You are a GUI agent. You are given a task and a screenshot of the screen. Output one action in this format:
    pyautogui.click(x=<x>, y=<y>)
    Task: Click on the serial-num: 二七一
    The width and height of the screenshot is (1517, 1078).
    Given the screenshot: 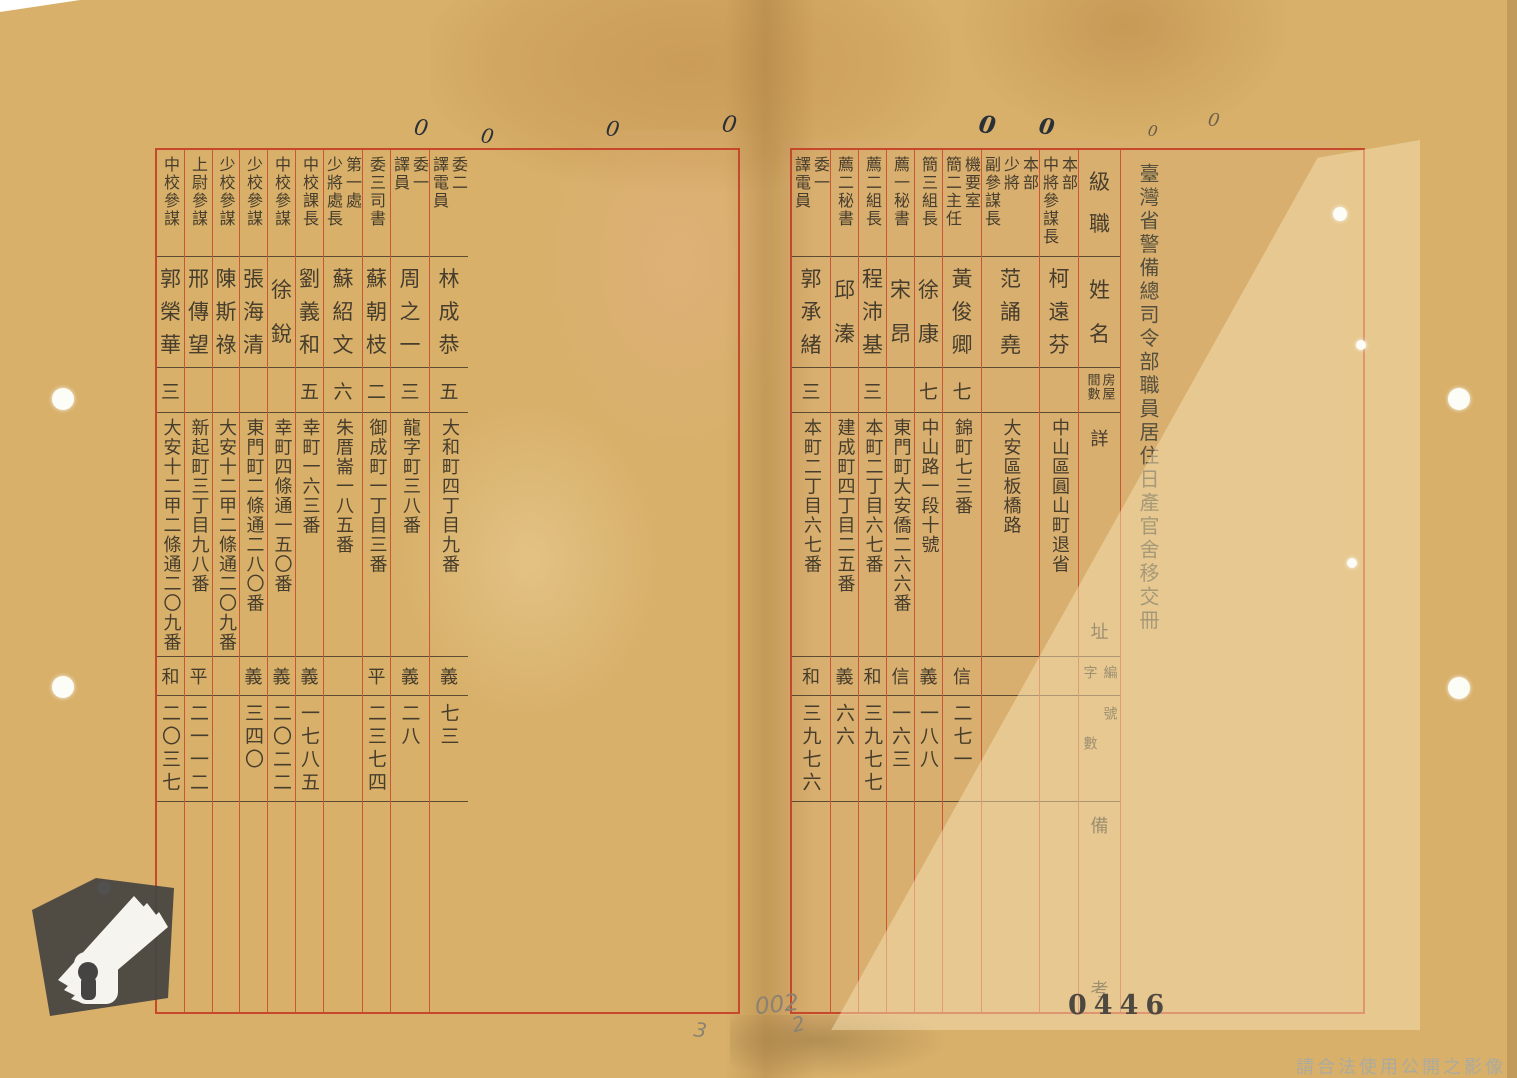 What is the action you would take?
    pyautogui.click(x=961, y=737)
    